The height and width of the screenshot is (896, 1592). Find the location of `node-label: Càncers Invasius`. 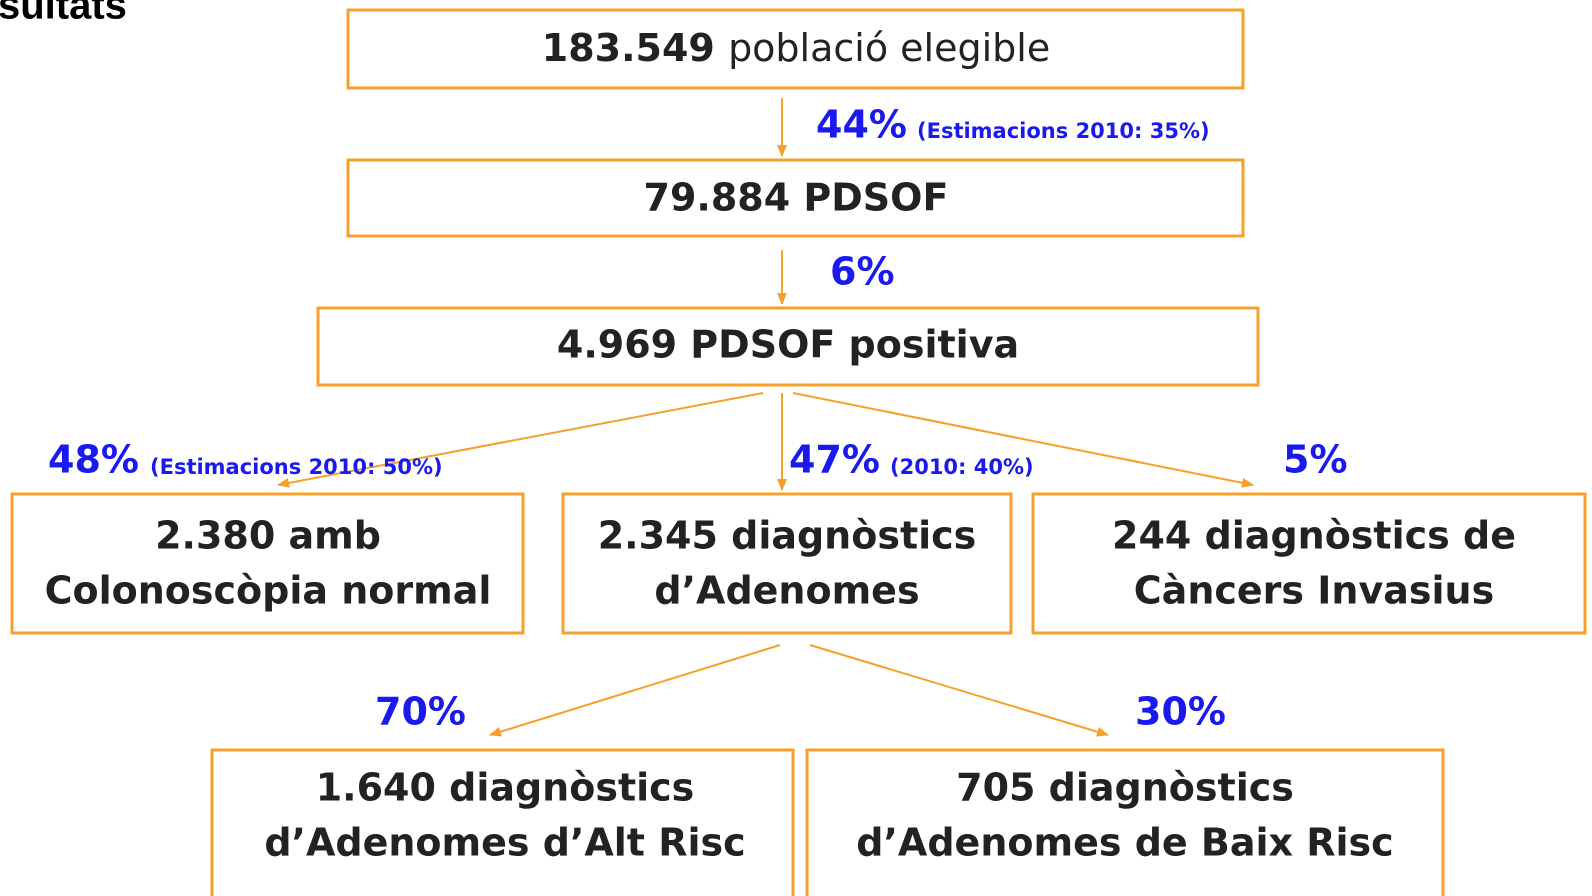

node-label: Càncers Invasius is located at coordinates (1314, 591).